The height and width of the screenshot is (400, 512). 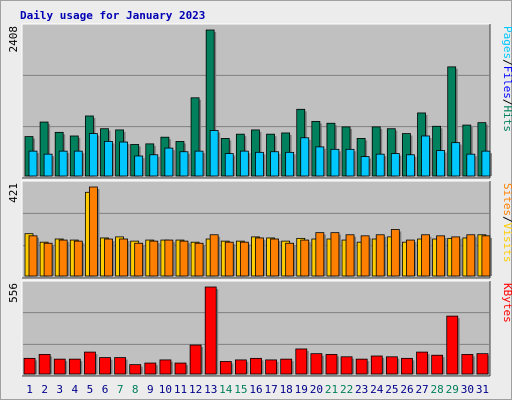 I want to click on day-label: 14, so click(x=226, y=389).